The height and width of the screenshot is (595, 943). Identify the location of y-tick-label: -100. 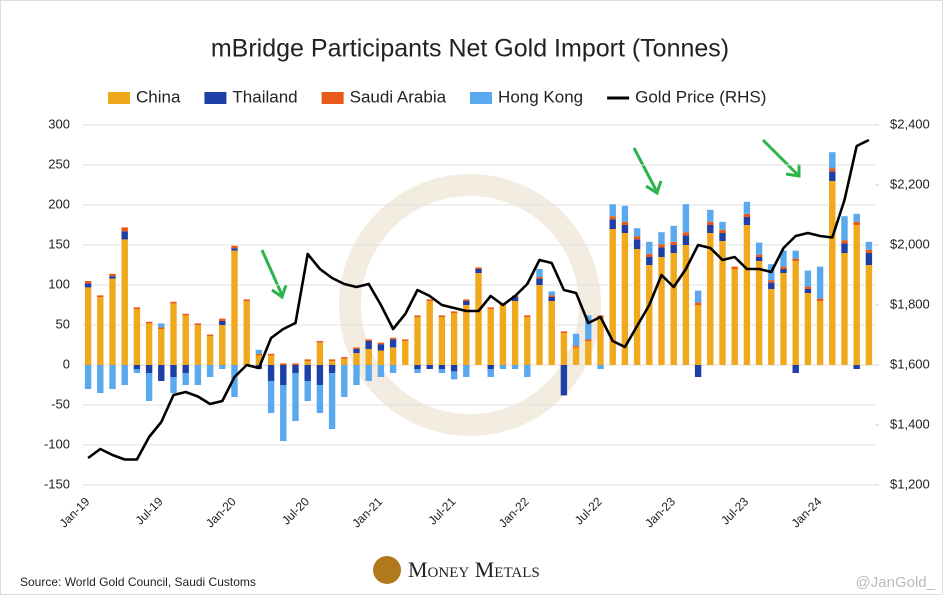
(57, 443).